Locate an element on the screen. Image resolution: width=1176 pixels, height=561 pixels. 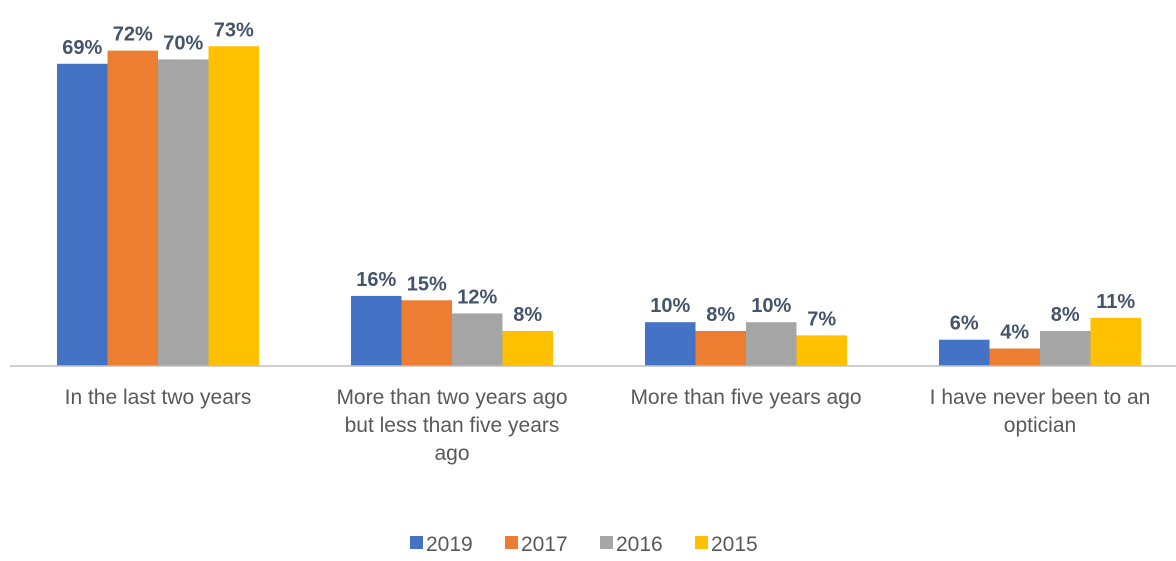
data-label-2015-more-than-five-years-ago: 7% is located at coordinates (821, 319).